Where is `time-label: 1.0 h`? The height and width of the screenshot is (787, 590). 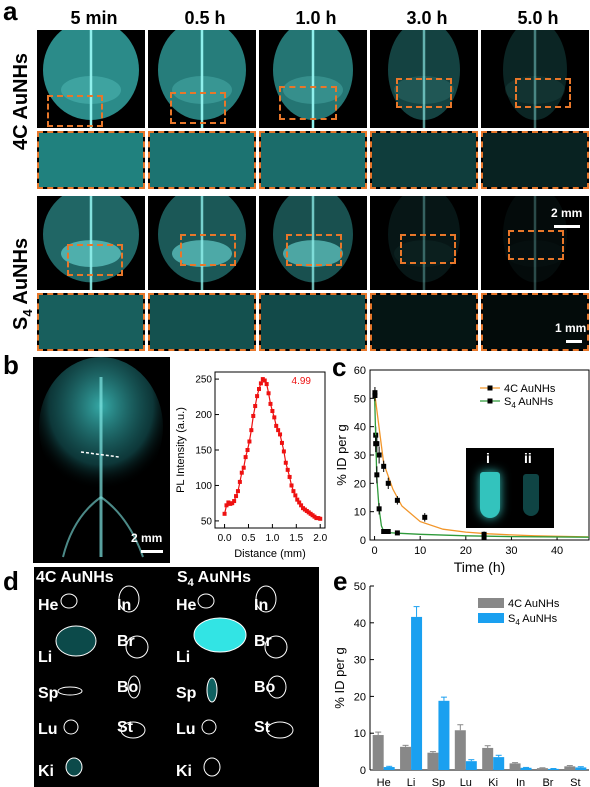 time-label: 1.0 h is located at coordinates (316, 18).